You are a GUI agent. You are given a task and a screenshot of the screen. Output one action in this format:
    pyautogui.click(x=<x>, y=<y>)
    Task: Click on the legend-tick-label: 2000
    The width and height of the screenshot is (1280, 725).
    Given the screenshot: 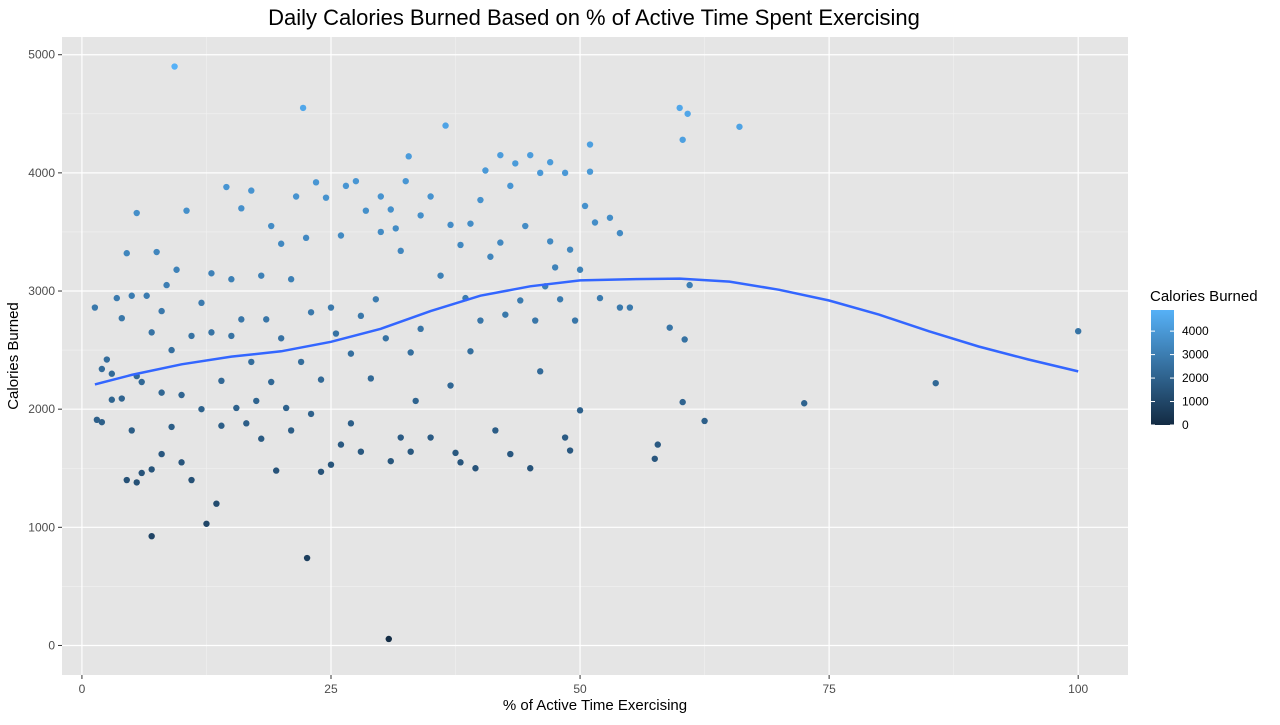 What is the action you would take?
    pyautogui.click(x=1195, y=378)
    